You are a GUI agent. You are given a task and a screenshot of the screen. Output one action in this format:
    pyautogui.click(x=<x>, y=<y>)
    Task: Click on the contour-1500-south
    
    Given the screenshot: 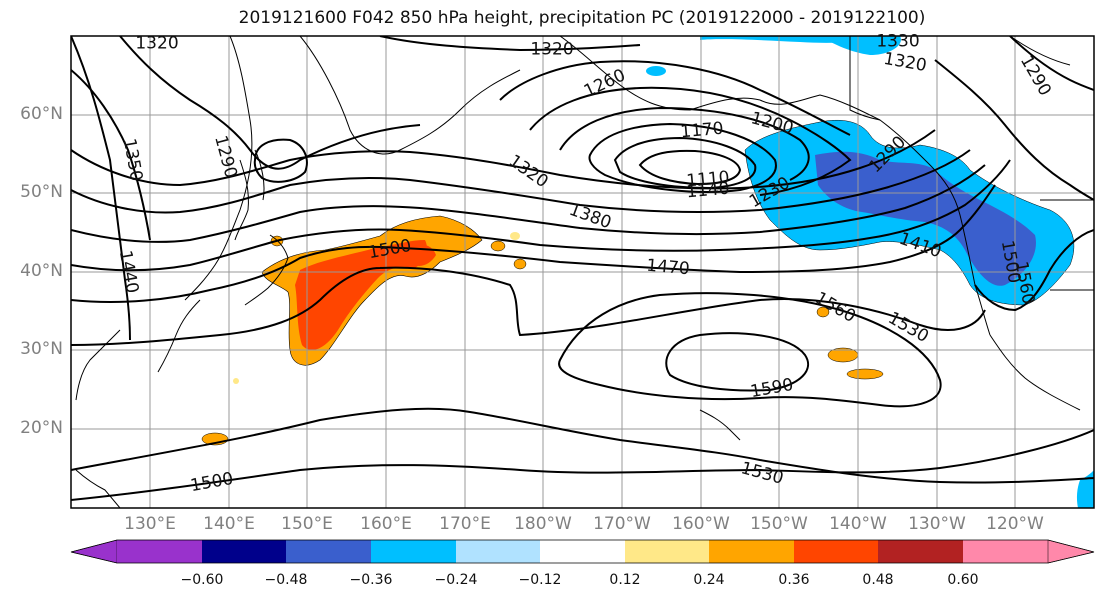 What is the action you would take?
    pyautogui.click(x=582, y=445)
    